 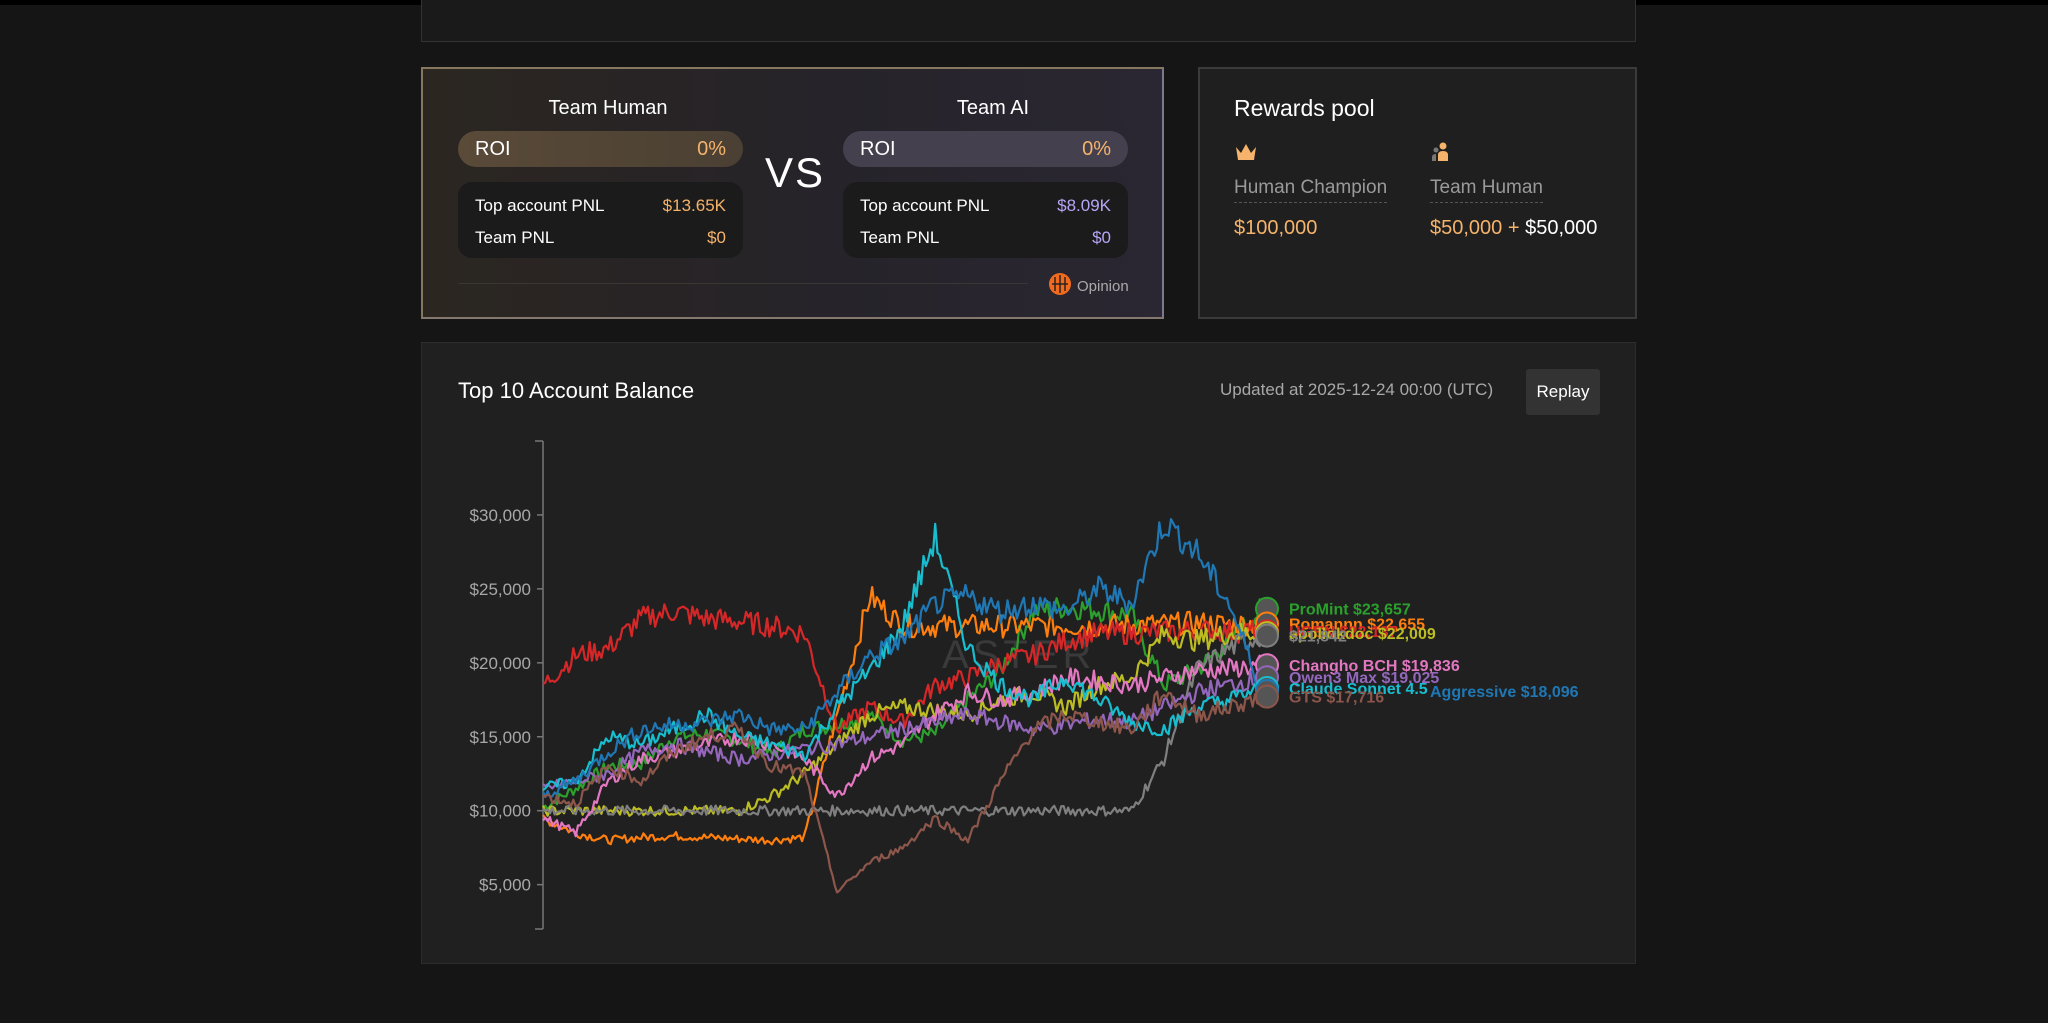 What do you see at coordinates (1504, 692) in the screenshot?
I see `series-end-label: Aggressive $18,096` at bounding box center [1504, 692].